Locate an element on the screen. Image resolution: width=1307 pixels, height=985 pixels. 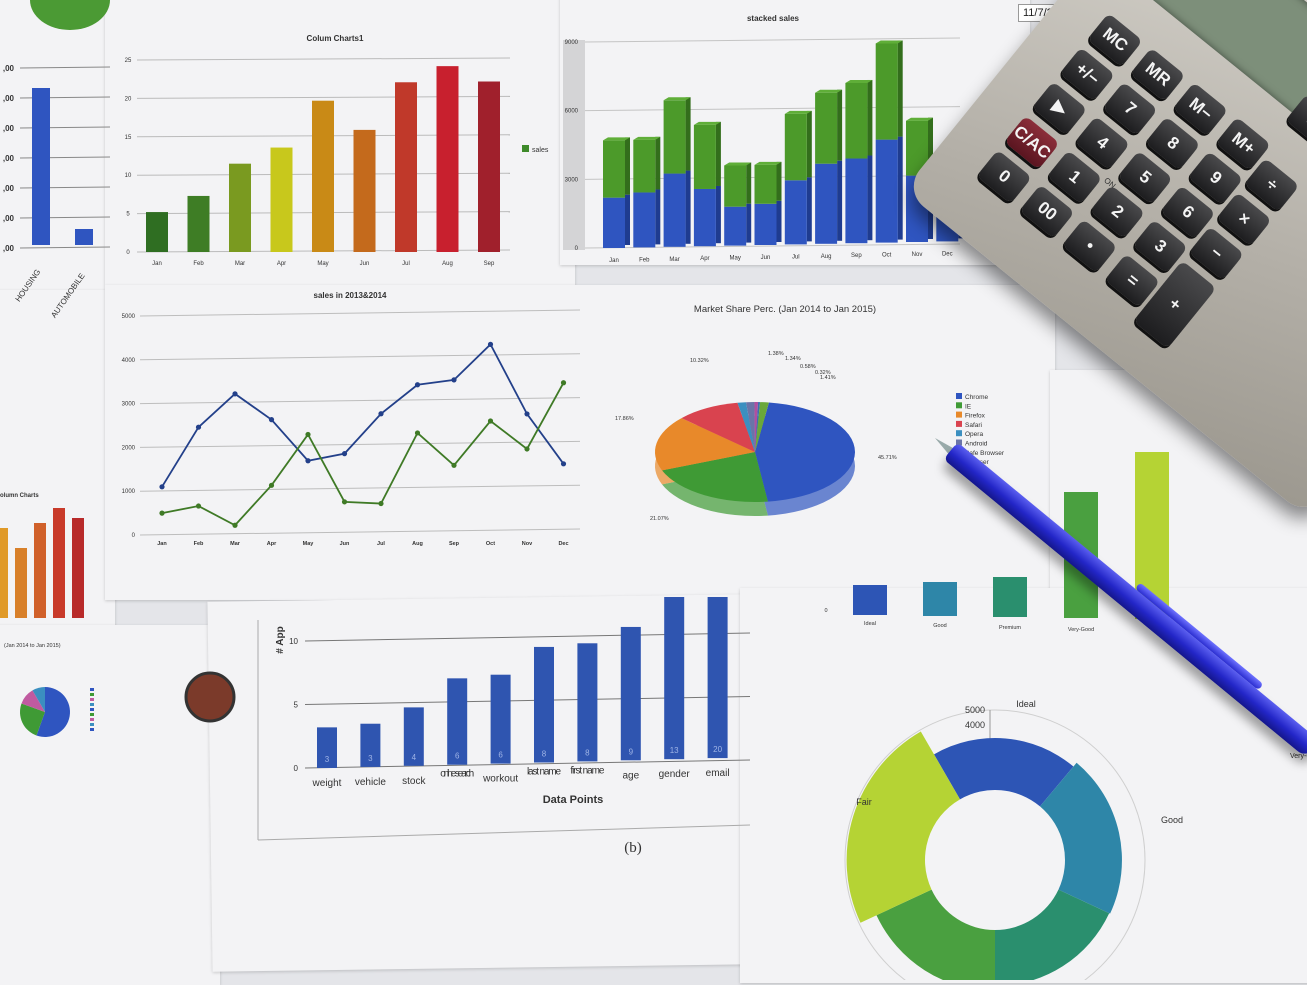
x-tick-label: Ideal is located at coordinates (870, 624).